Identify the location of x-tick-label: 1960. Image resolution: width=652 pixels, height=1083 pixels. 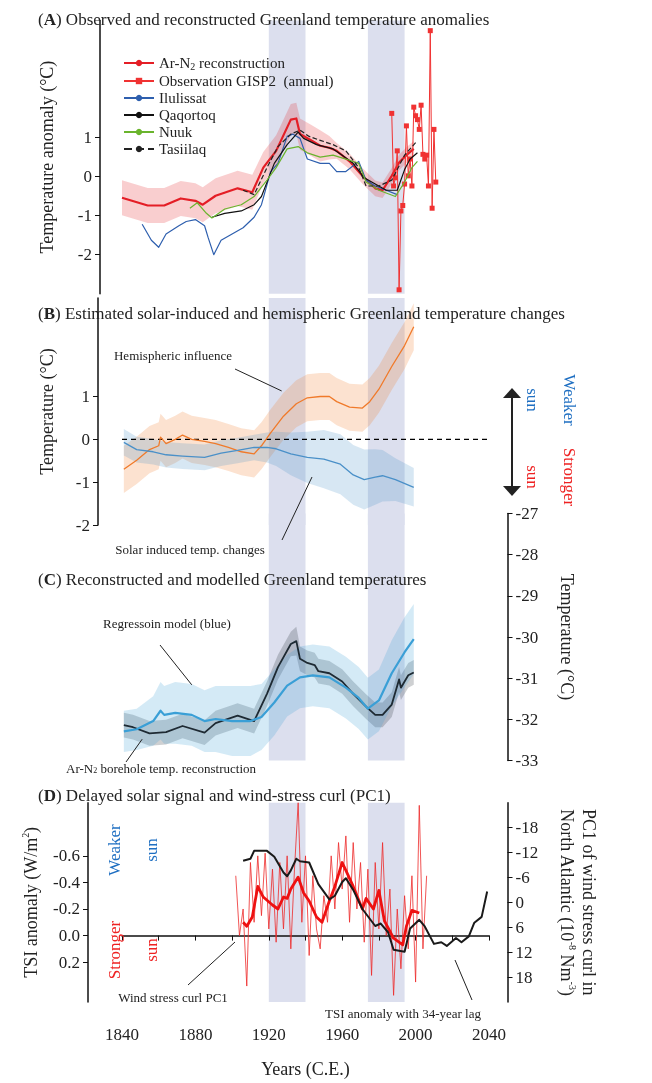
(342, 1034).